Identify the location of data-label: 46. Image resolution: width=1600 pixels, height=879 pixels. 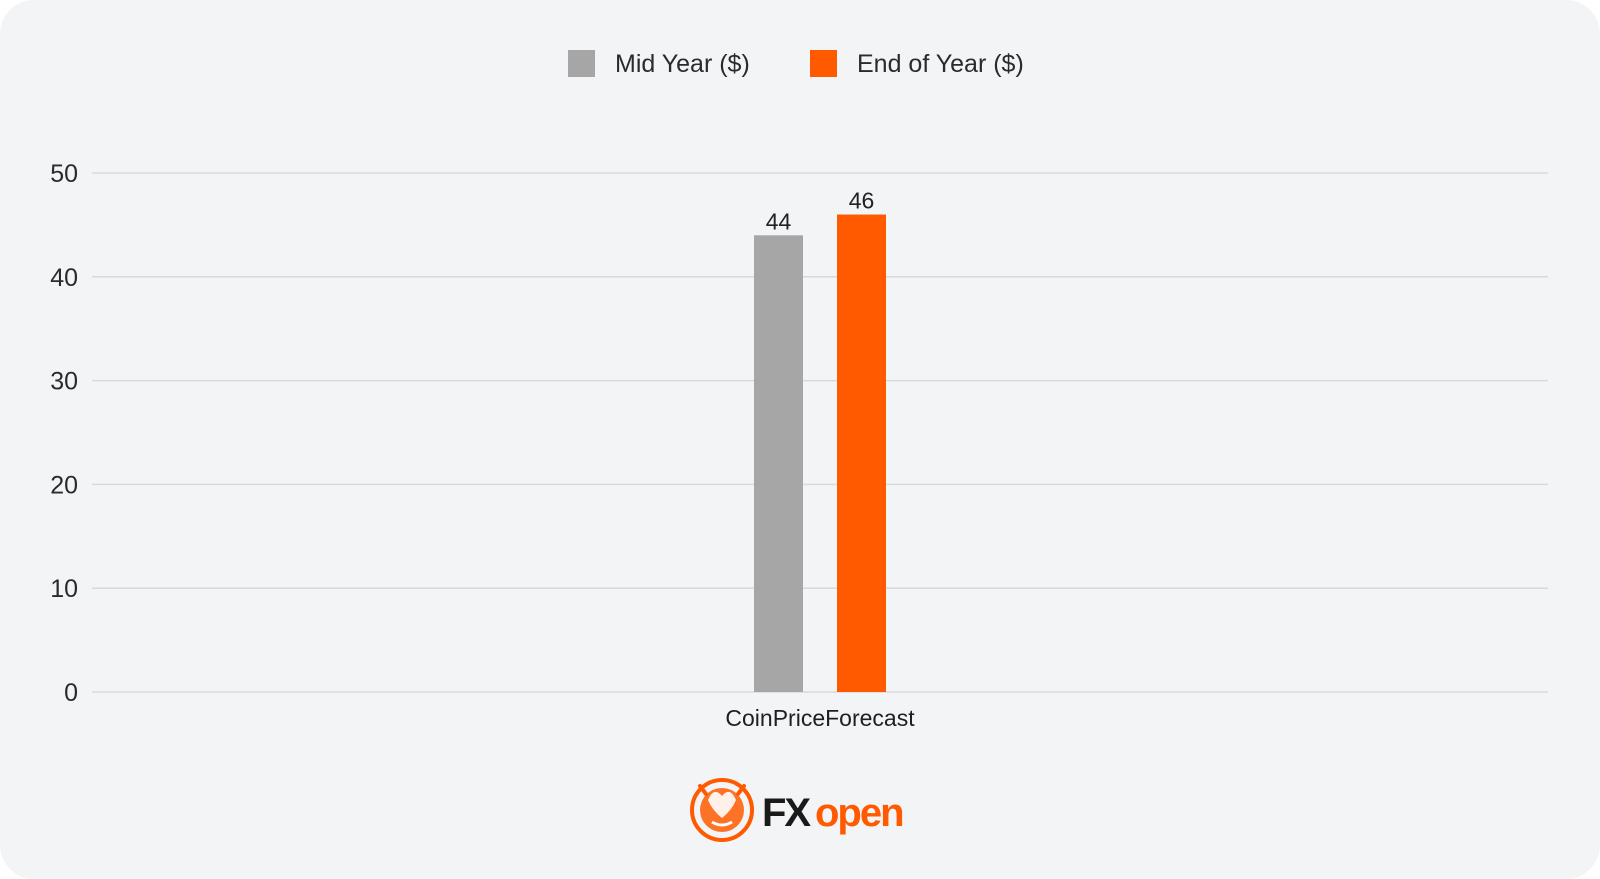
(862, 201).